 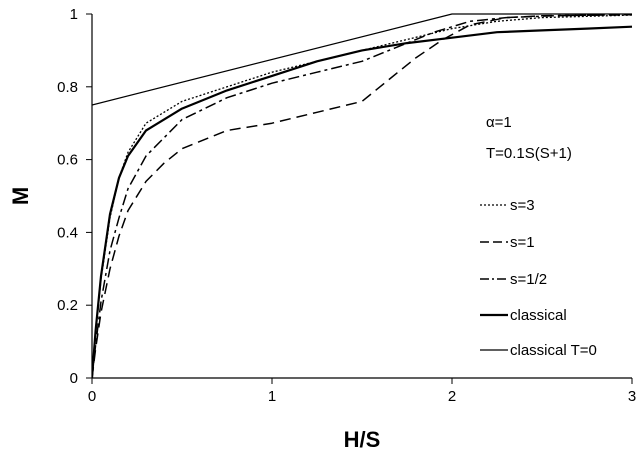 What do you see at coordinates (529, 153) in the screenshot?
I see `annotation-temperature: T=0.1S(S+1)` at bounding box center [529, 153].